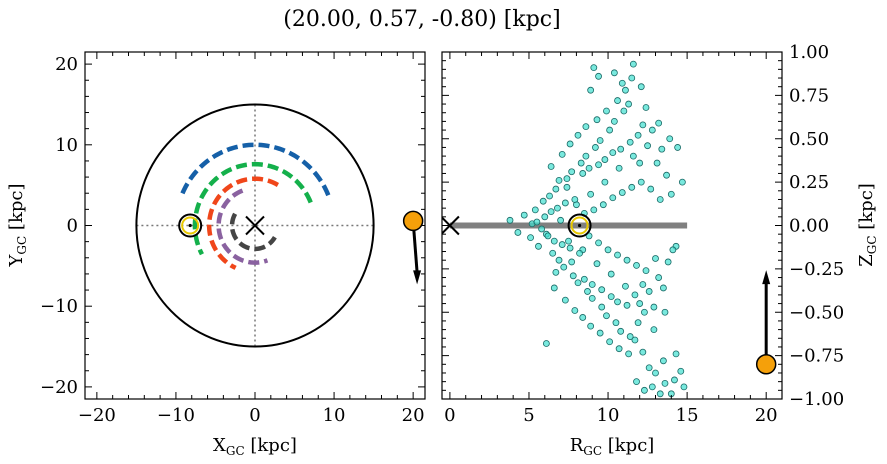  Describe the element at coordinates (255, 446) in the screenshot. I see `left-x-axis-label: XGC [kpc]` at that location.